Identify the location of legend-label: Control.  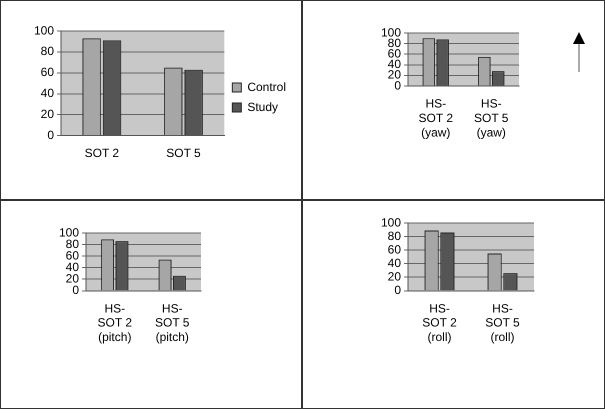
(266, 87).